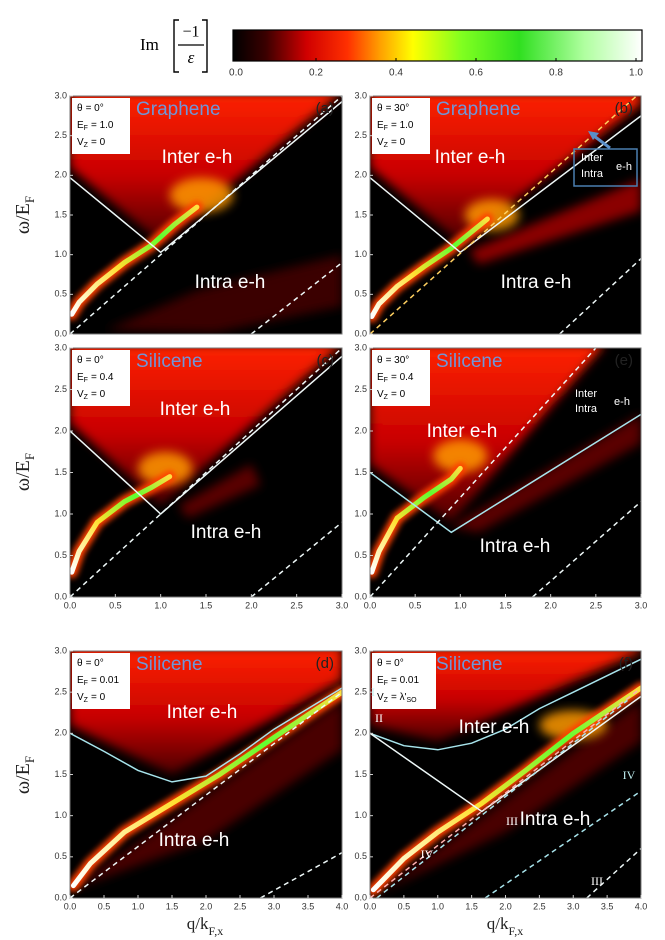 This screenshot has height=940, width=665. I want to click on y-tick-label: 0.0, so click(360, 596).